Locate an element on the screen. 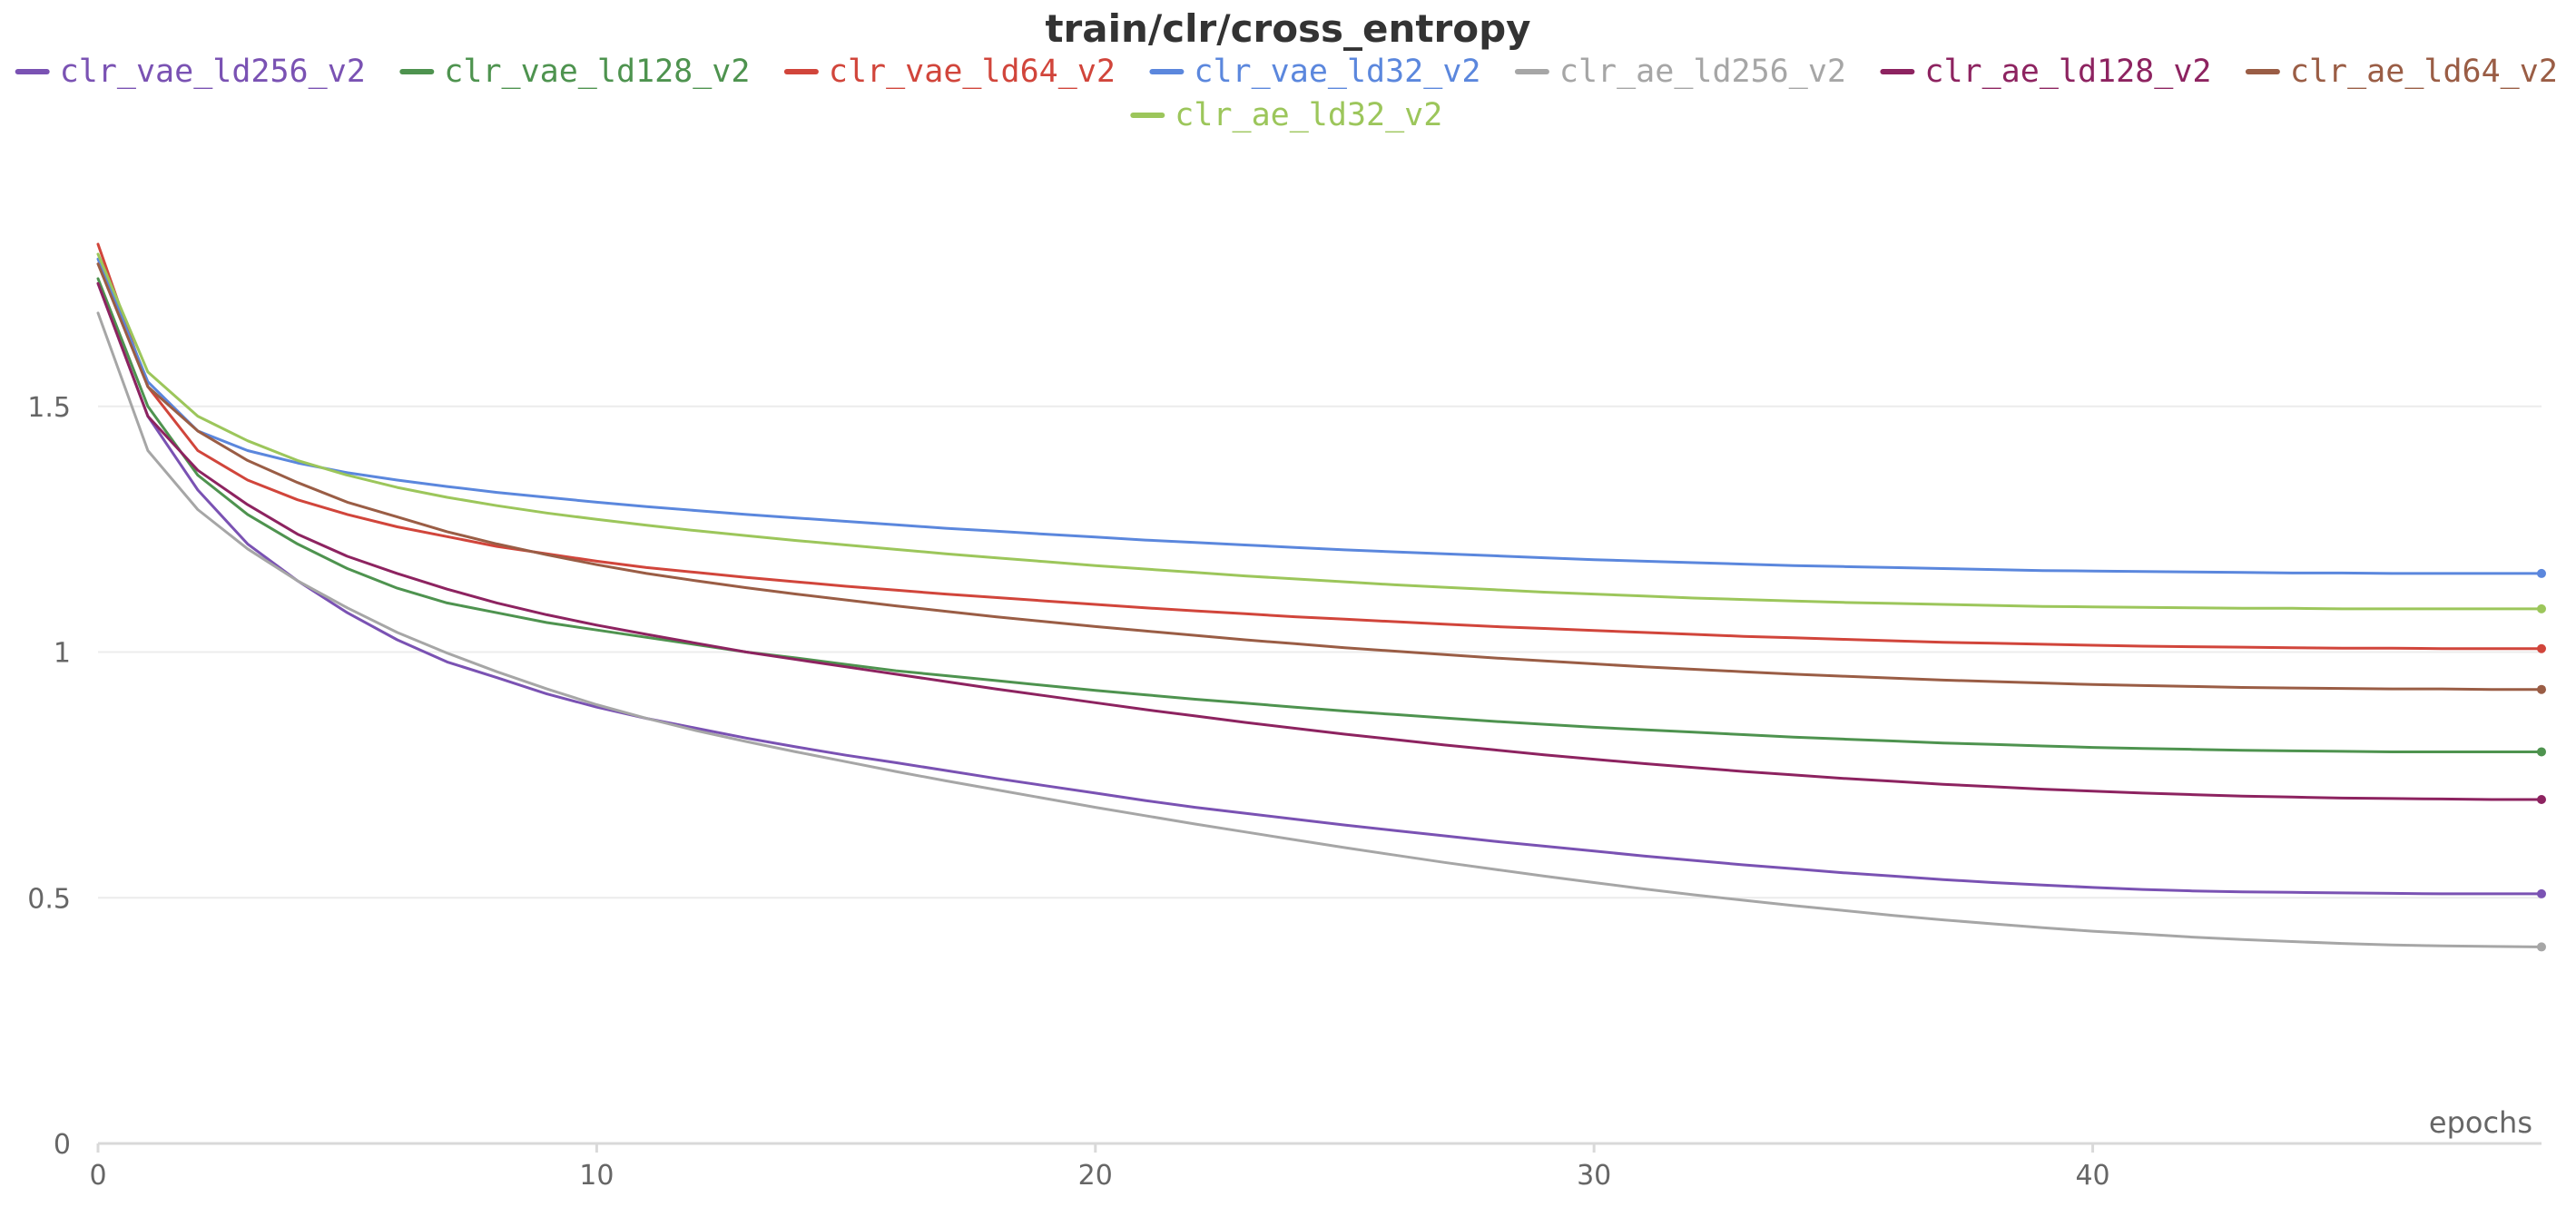 This screenshot has width=2576, height=1207. legend-item: clr_ae_ld64_v2 is located at coordinates (2401, 72).